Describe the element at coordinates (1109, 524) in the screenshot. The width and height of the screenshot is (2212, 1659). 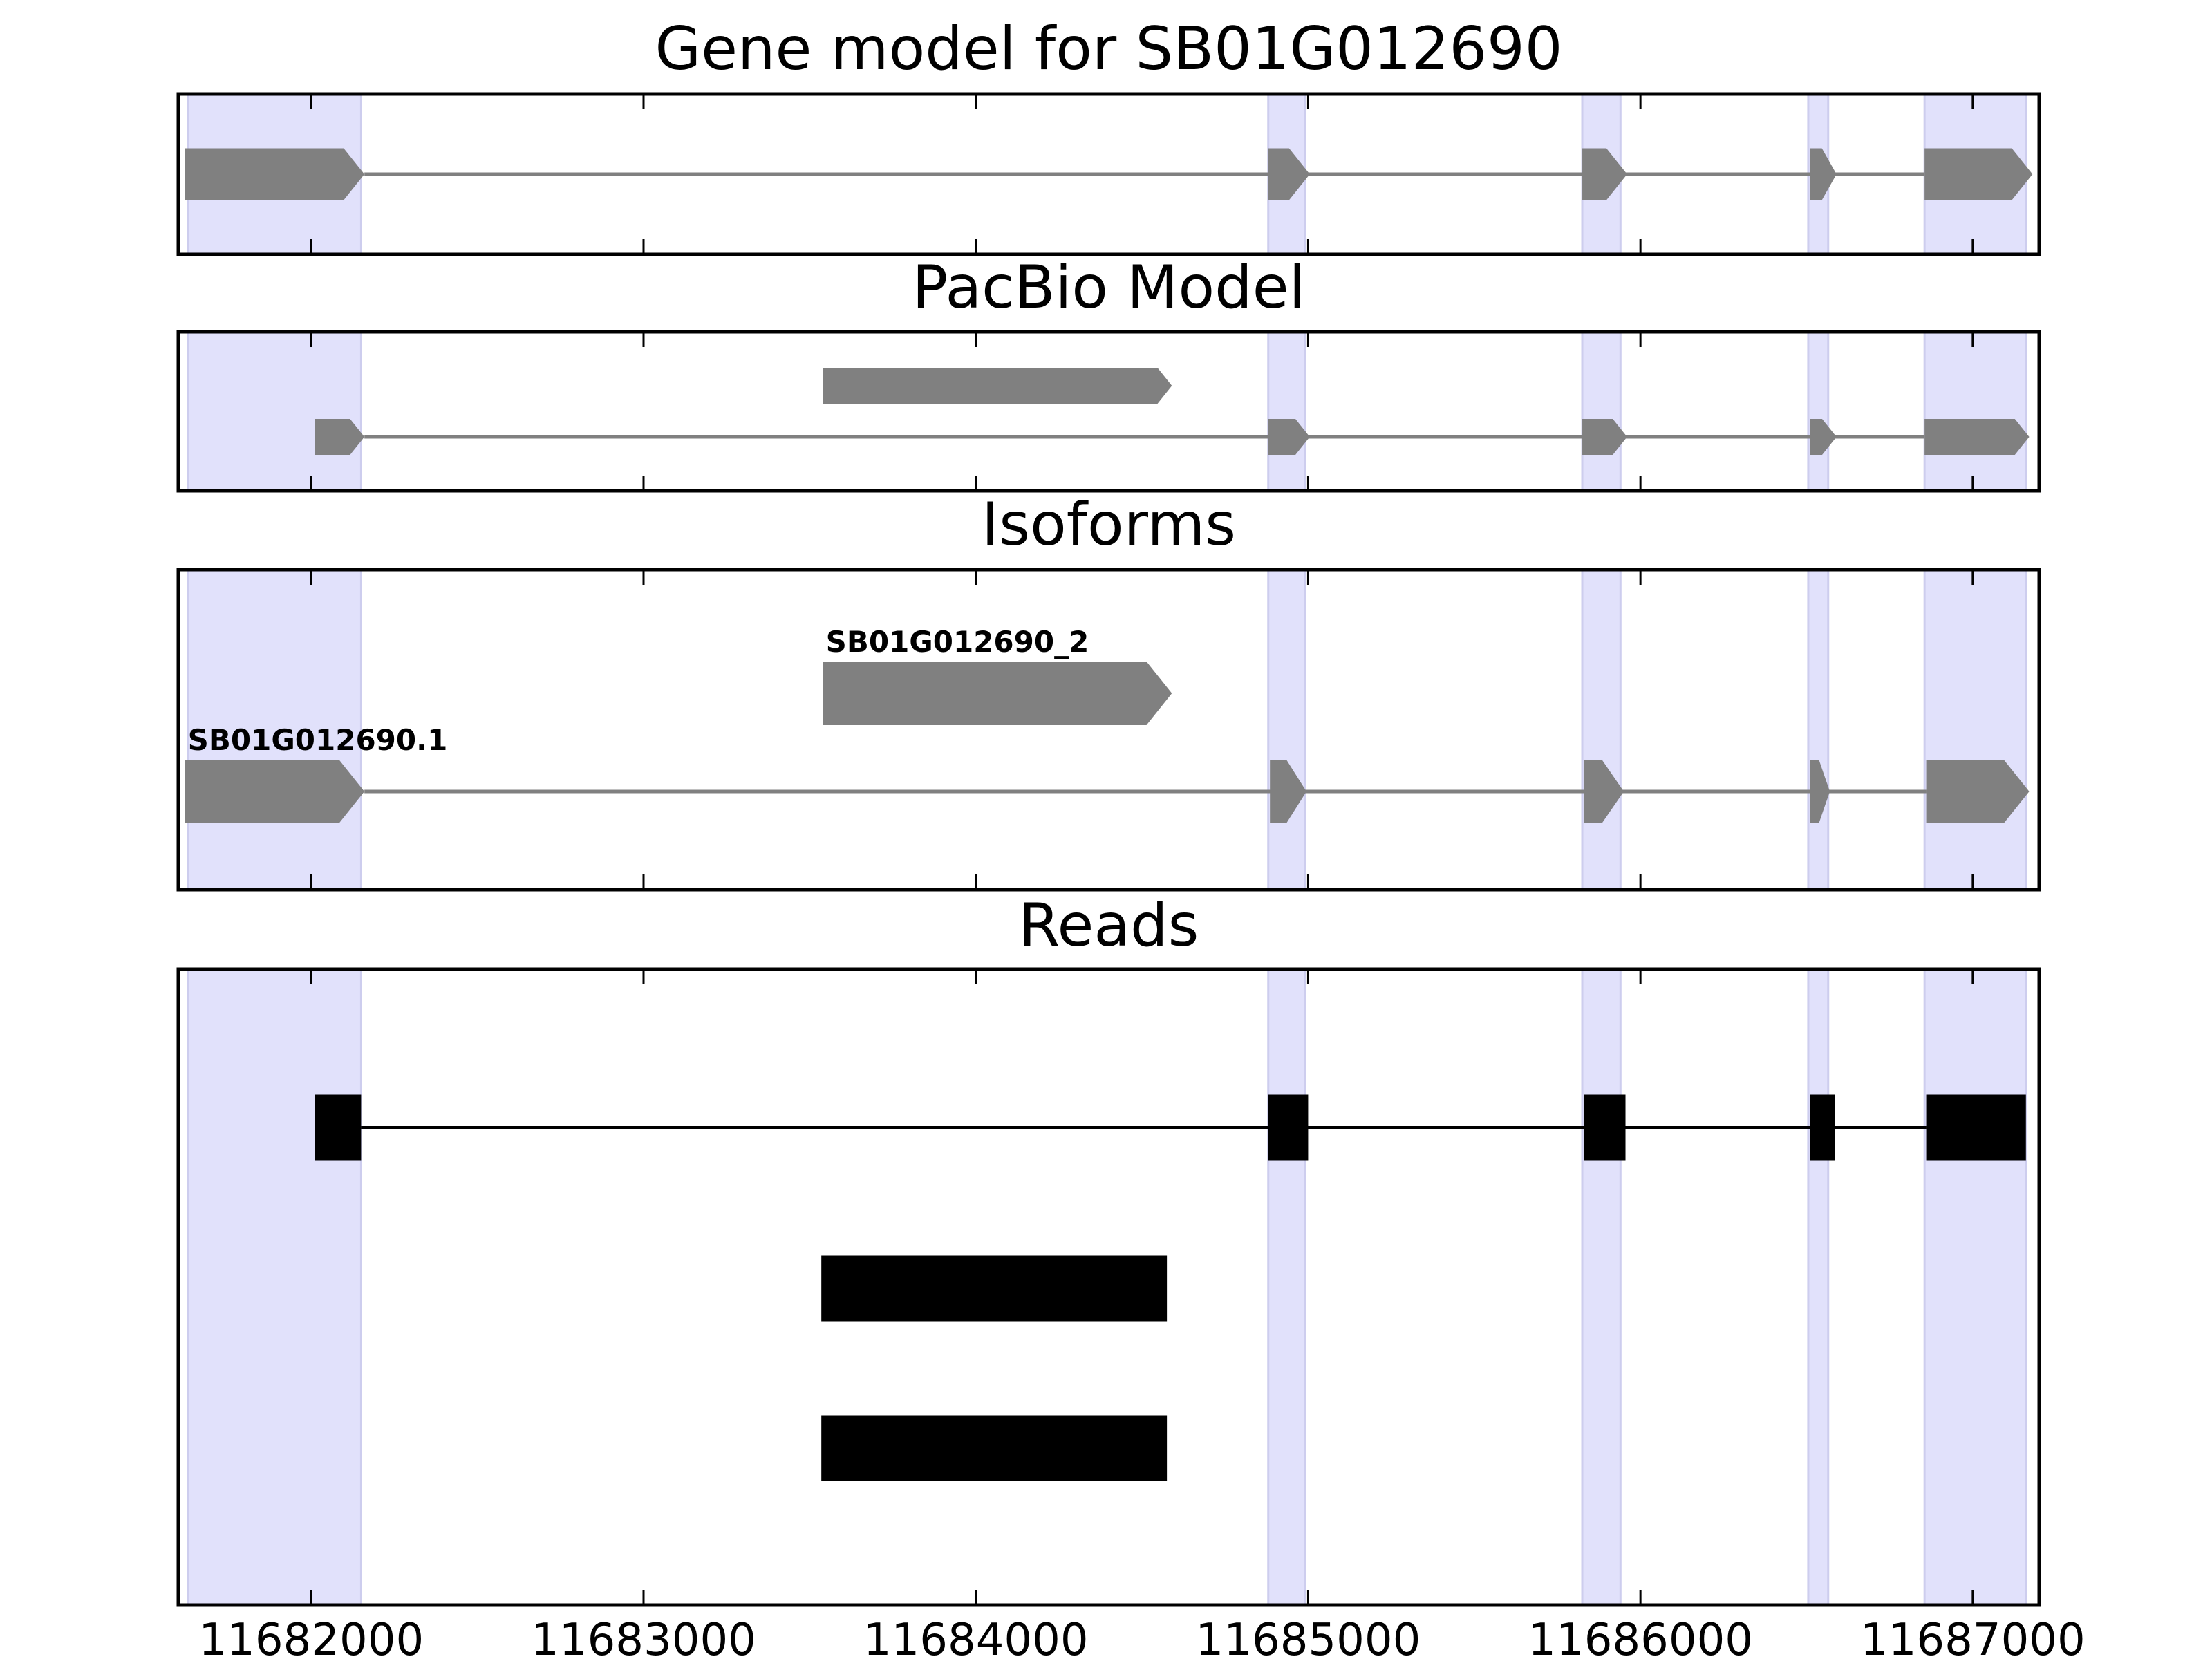
I see `panel-title: Isoforms` at that location.